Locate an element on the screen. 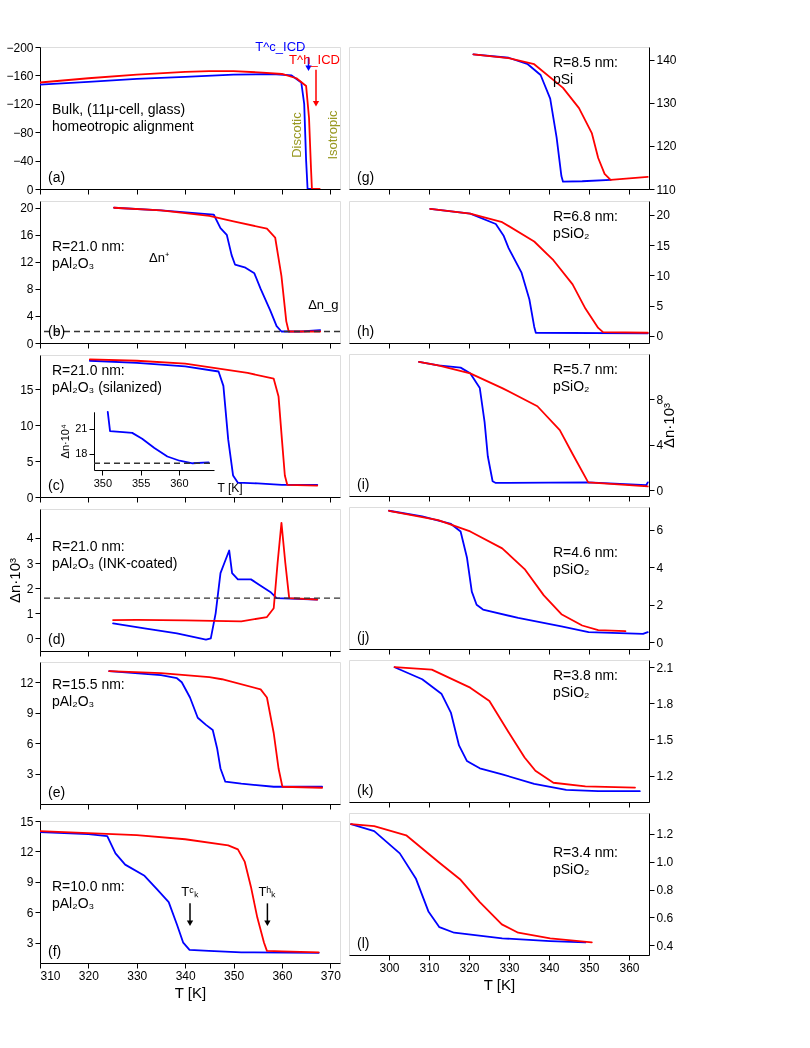  y-tick-label: −200 is located at coordinates (20, 47).